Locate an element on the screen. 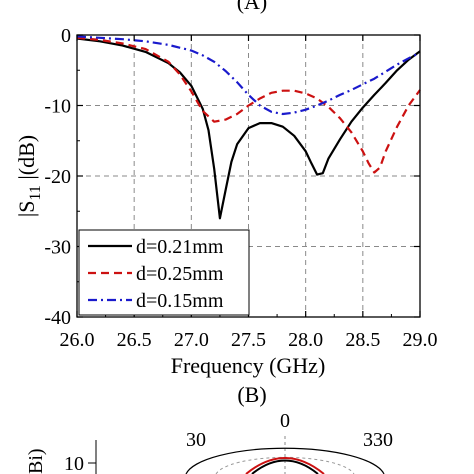  y-tick-label: -40 is located at coordinates (57, 318).